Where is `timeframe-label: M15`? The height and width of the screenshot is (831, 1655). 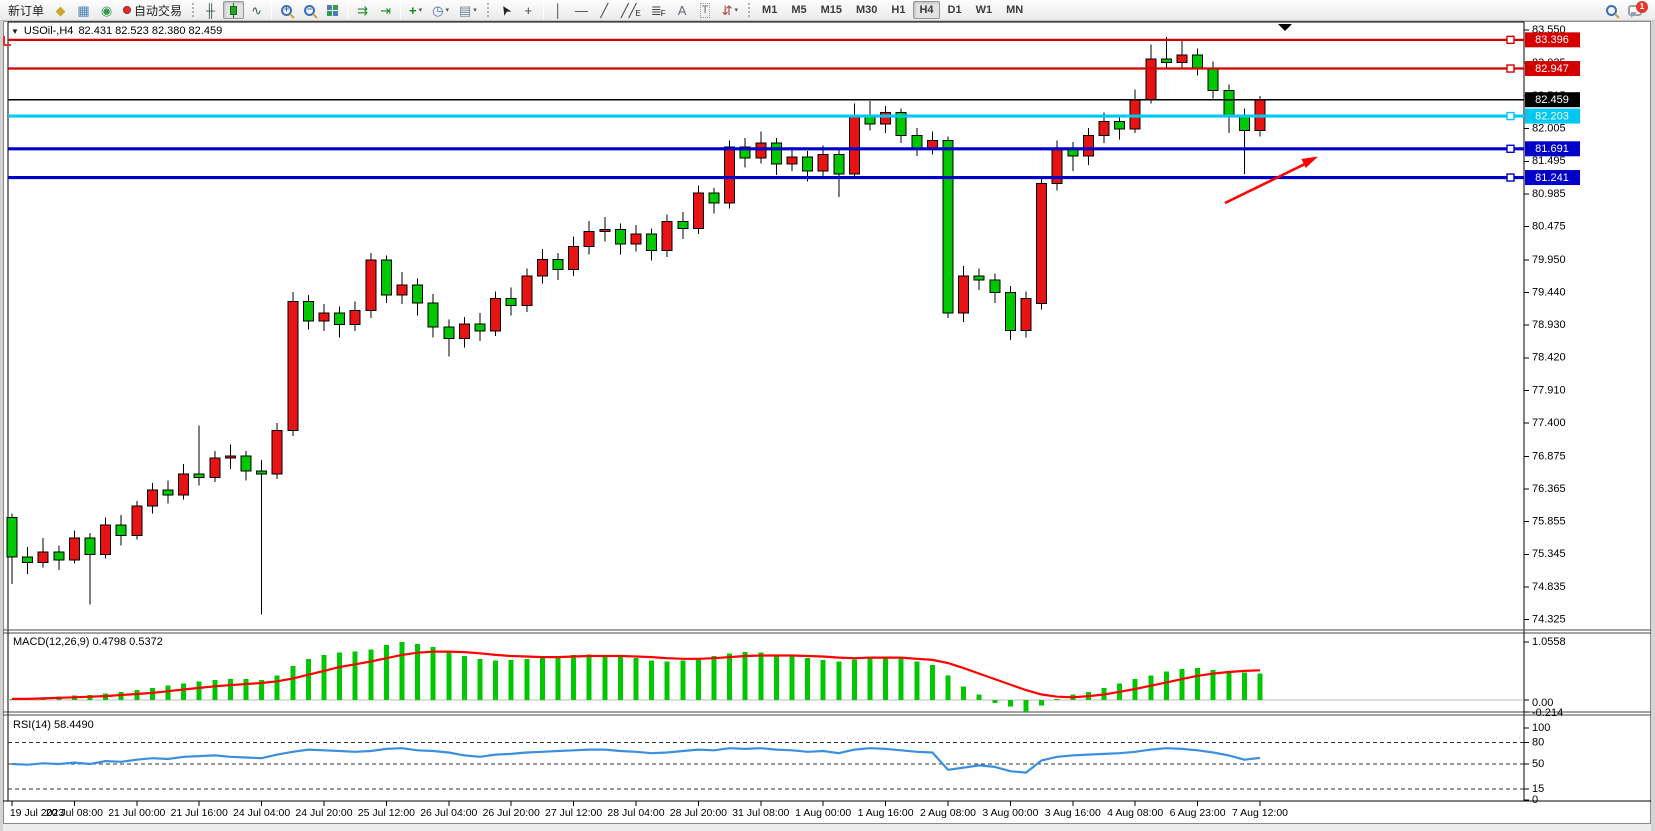 timeframe-label: M15 is located at coordinates (831, 10).